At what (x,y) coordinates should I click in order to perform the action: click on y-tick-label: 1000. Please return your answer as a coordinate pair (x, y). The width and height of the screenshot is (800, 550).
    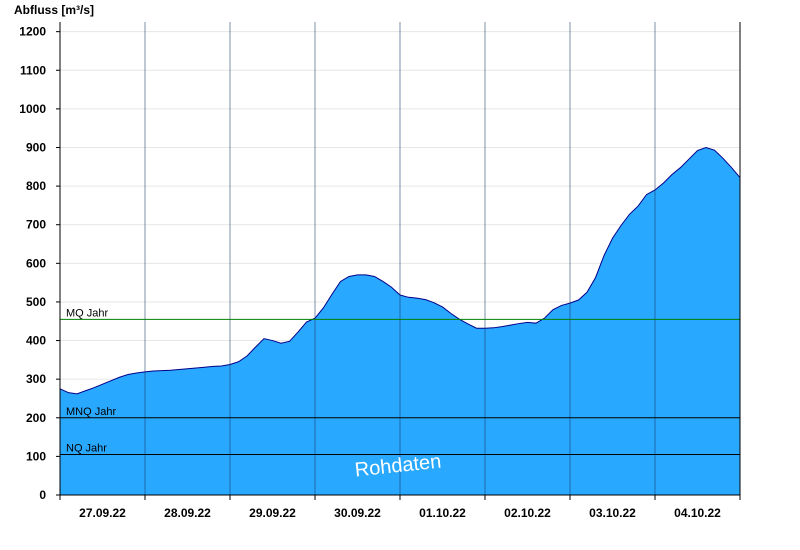
    Looking at the image, I should click on (32, 109).